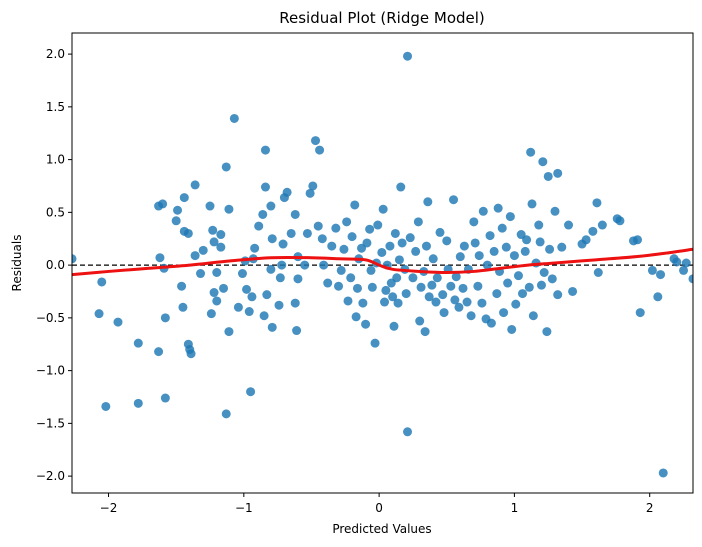  I want to click on x-axis-ticks: −2 −1 0 1 2, so click(377, 504).